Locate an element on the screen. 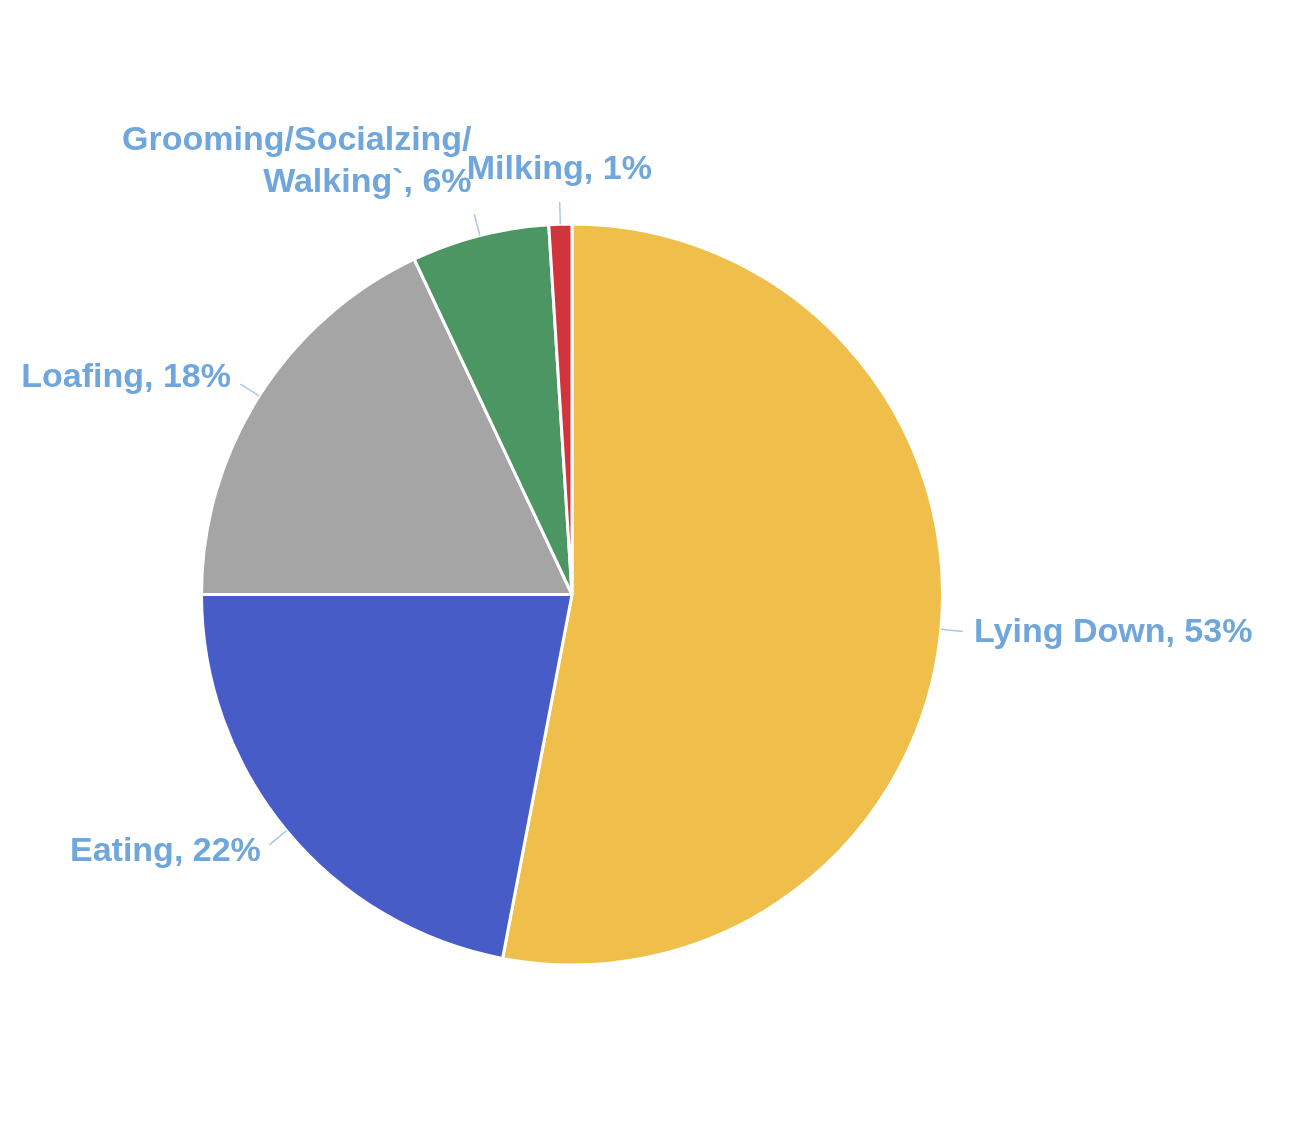 The width and height of the screenshot is (1294, 1129). slice-label: Loafing, 18% is located at coordinates (126, 375).